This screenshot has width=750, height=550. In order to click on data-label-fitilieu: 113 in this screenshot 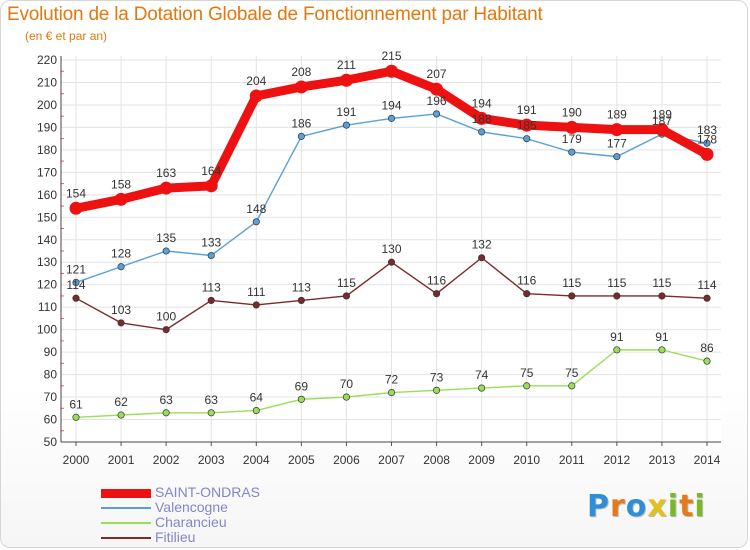, I will do `click(301, 287)`.